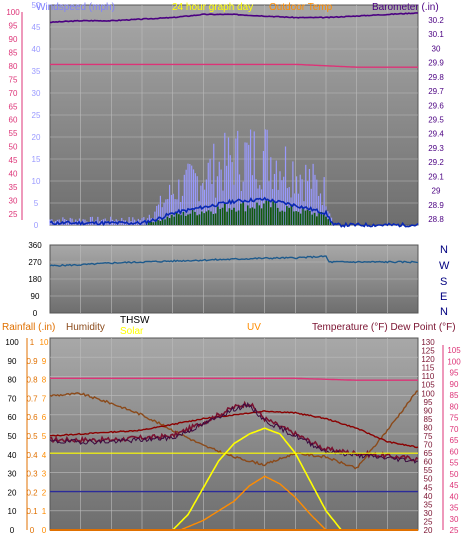  What do you see at coordinates (13, 147) in the screenshot?
I see `pink-axis-label: 50` at bounding box center [13, 147].